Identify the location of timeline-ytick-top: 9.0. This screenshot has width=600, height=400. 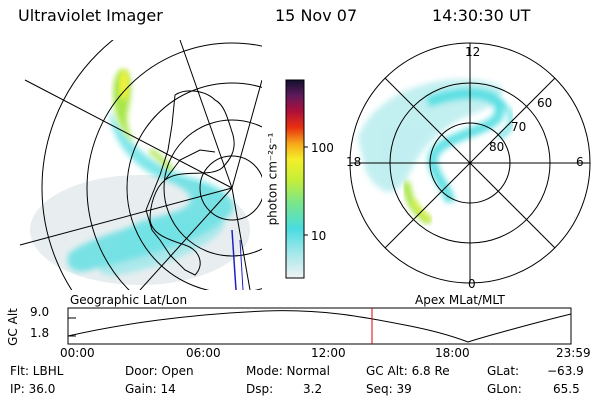
(40, 312).